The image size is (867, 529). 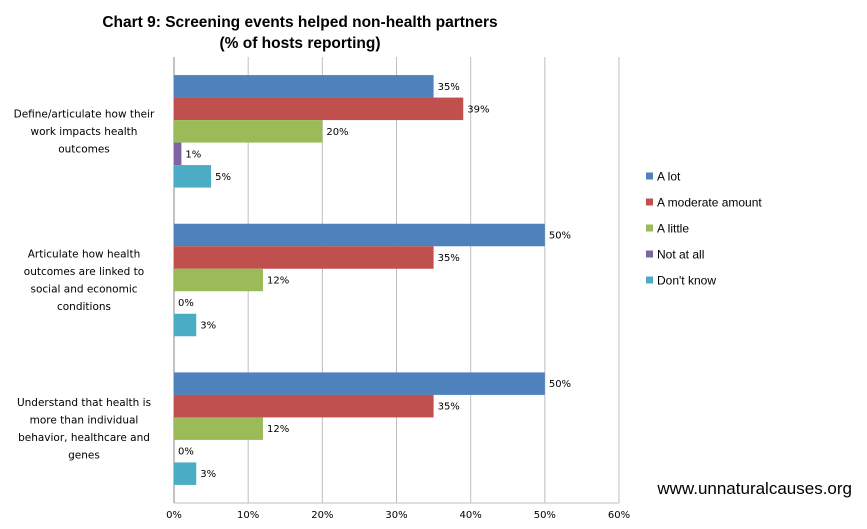 I want to click on bar-value-label: 39%, so click(x=478, y=109).